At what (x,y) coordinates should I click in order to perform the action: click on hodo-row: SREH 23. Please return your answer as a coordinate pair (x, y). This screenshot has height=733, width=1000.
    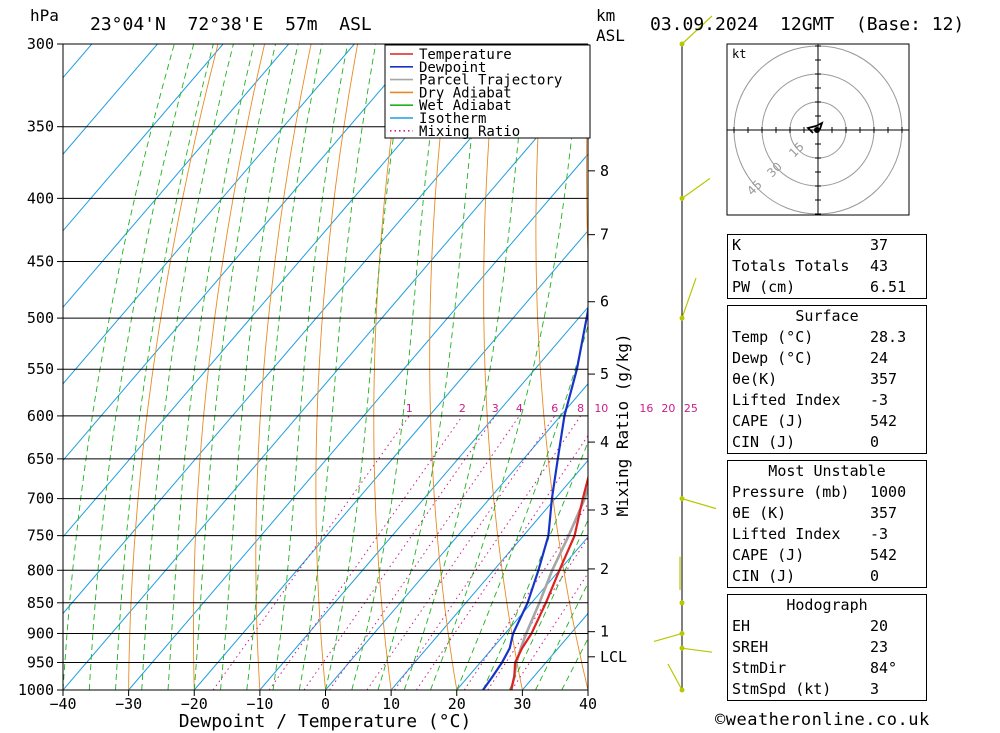
    Looking at the image, I should click on (810, 647).